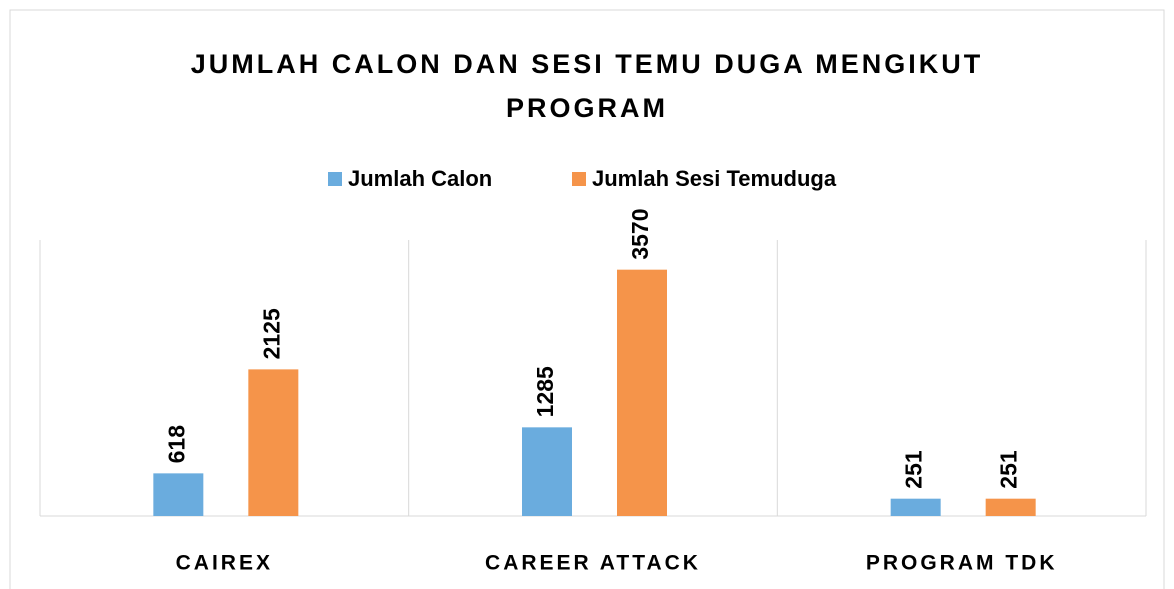 The image size is (1174, 589). Describe the element at coordinates (593, 563) in the screenshot. I see `x-tick-label: CAREER ATTACK` at that location.